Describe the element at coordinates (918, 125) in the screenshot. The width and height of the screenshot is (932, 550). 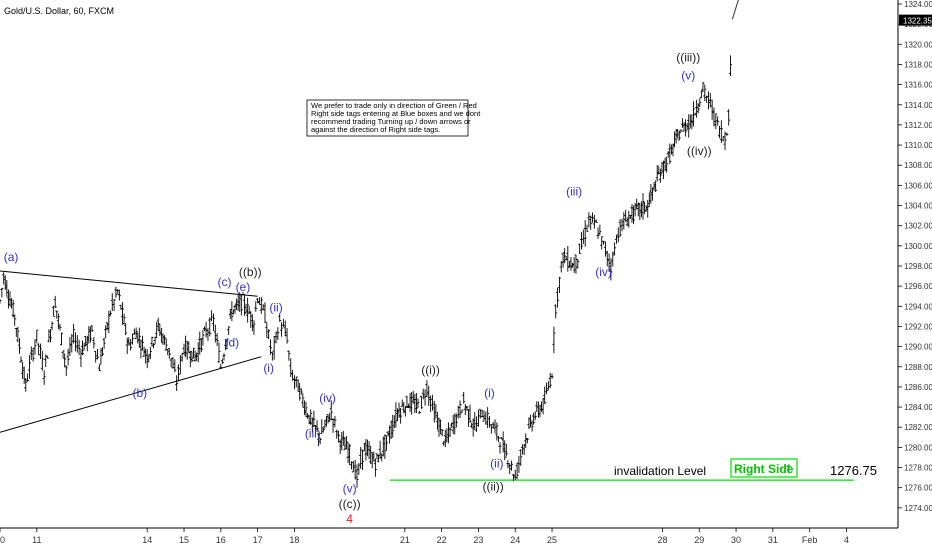
I see `y-tick-label: 1312.00` at that location.